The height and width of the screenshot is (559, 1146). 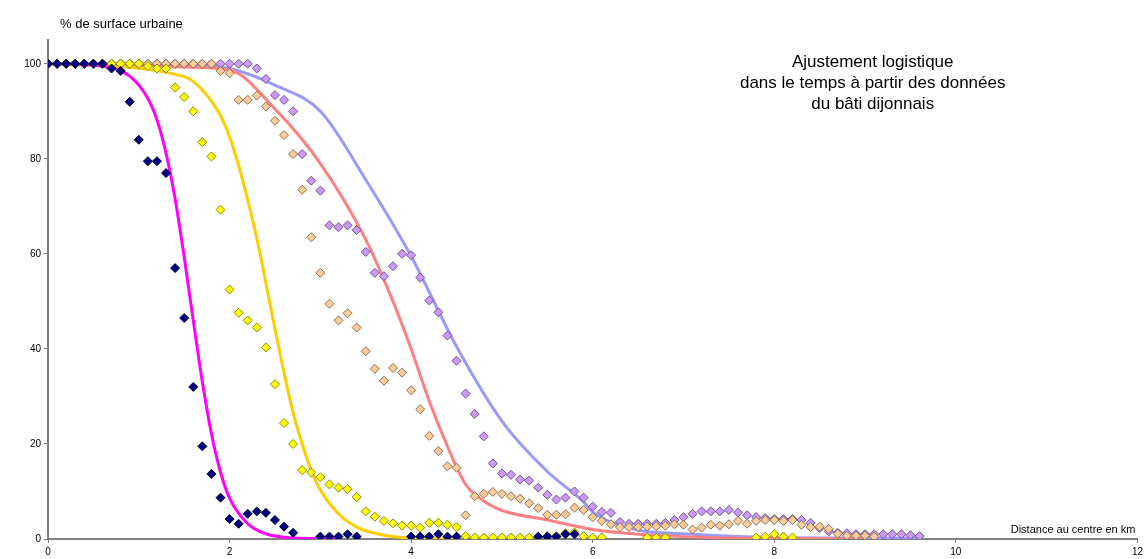 What do you see at coordinates (956, 551) in the screenshot?
I see `x-tick-label: 10` at bounding box center [956, 551].